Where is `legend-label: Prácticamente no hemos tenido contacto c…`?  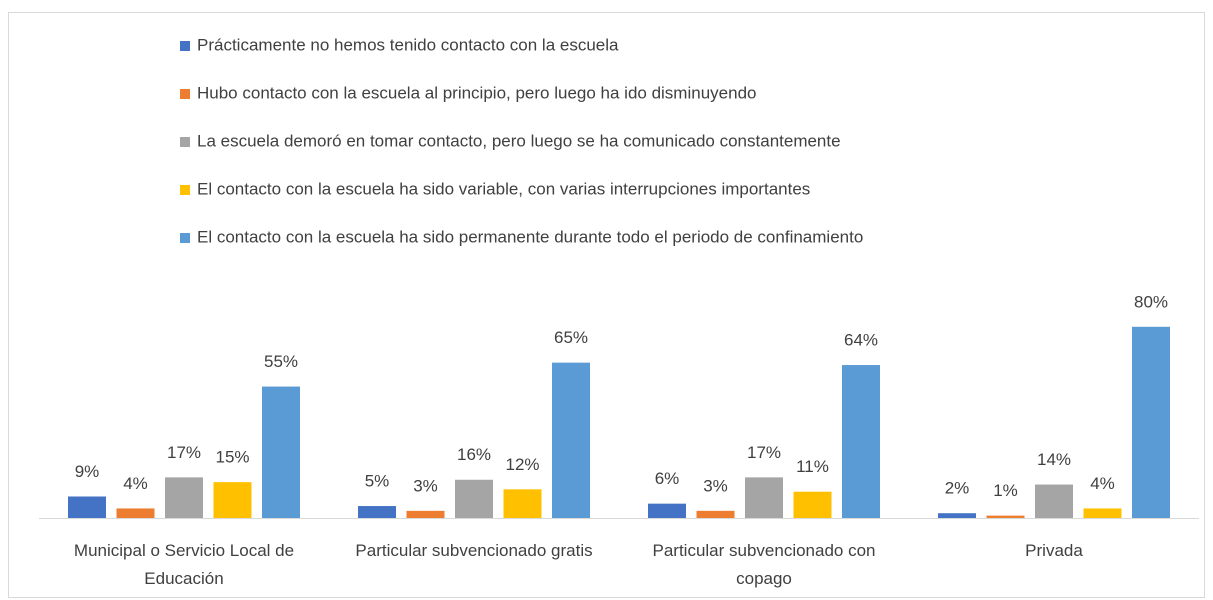
legend-label: Prácticamente no hemos tenido contacto c… is located at coordinates (408, 44).